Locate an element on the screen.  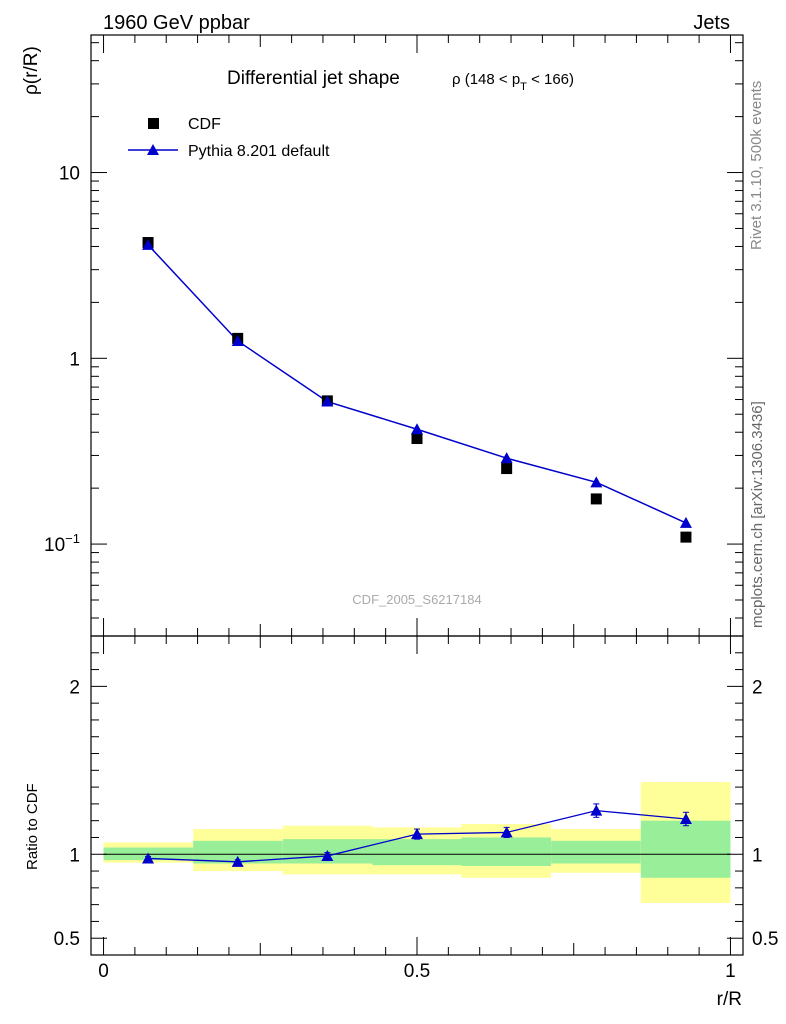
xtick-label-0: 0 is located at coordinates (103, 971).